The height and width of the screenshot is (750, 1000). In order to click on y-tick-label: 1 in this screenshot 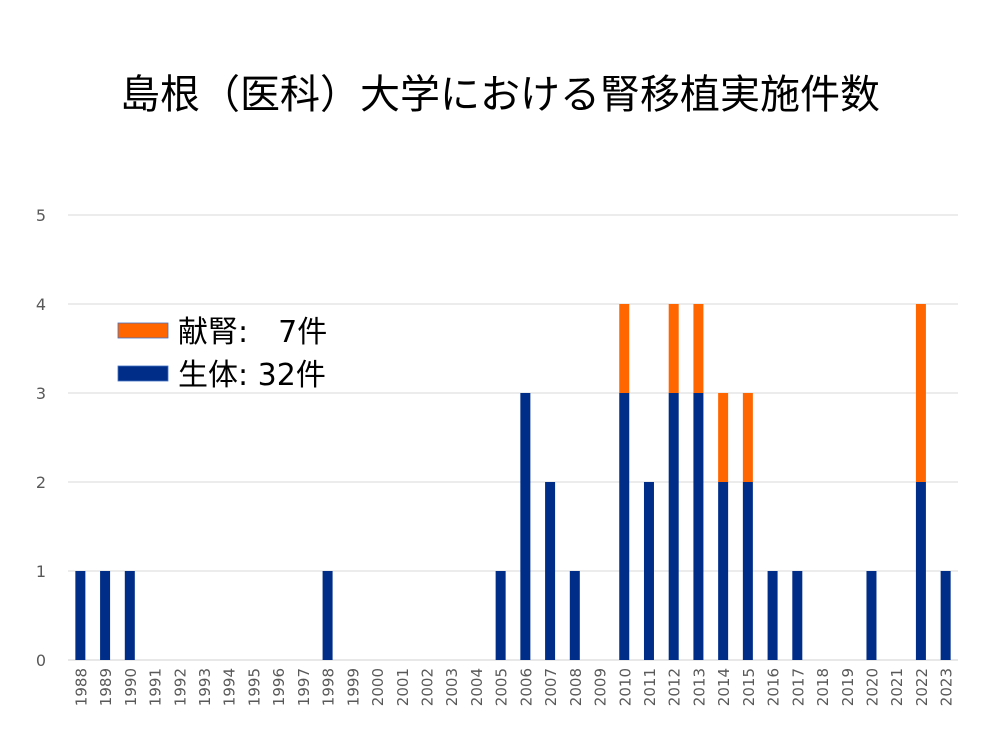, I will do `click(41, 571)`.